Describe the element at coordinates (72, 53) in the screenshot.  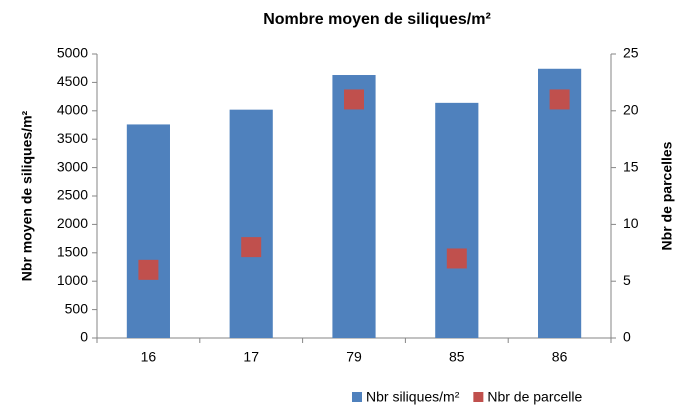
I see `y-tick-label: 5000` at that location.